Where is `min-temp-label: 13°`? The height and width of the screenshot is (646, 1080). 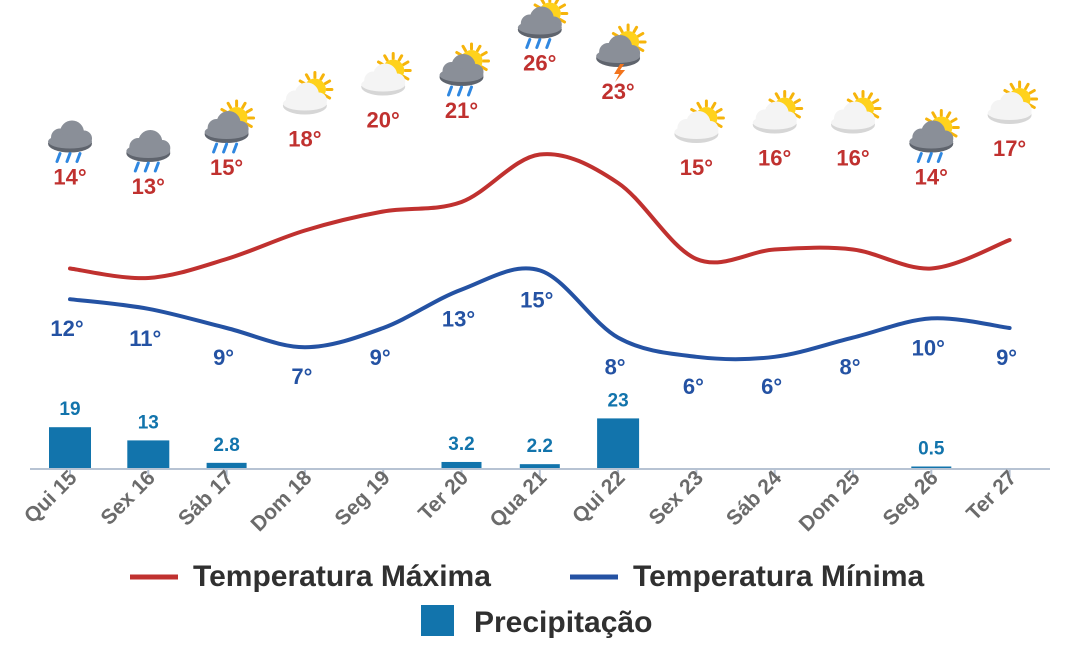 min-temp-label: 13° is located at coordinates (458, 319).